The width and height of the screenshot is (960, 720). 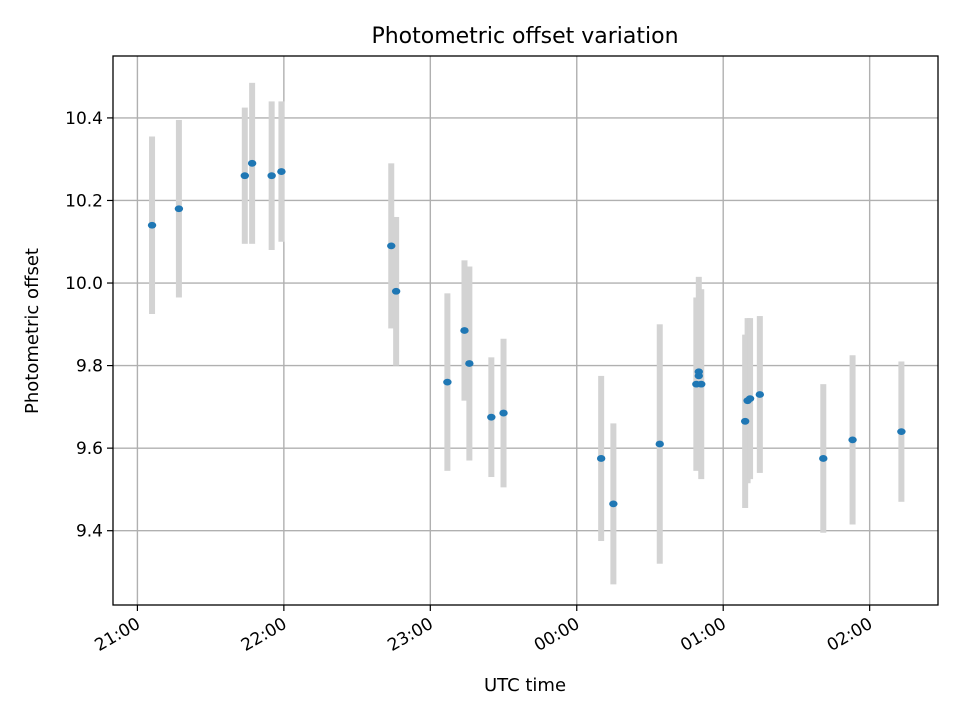 What do you see at coordinates (89, 532) in the screenshot?
I see `y-tick-label: 9.4` at bounding box center [89, 532].